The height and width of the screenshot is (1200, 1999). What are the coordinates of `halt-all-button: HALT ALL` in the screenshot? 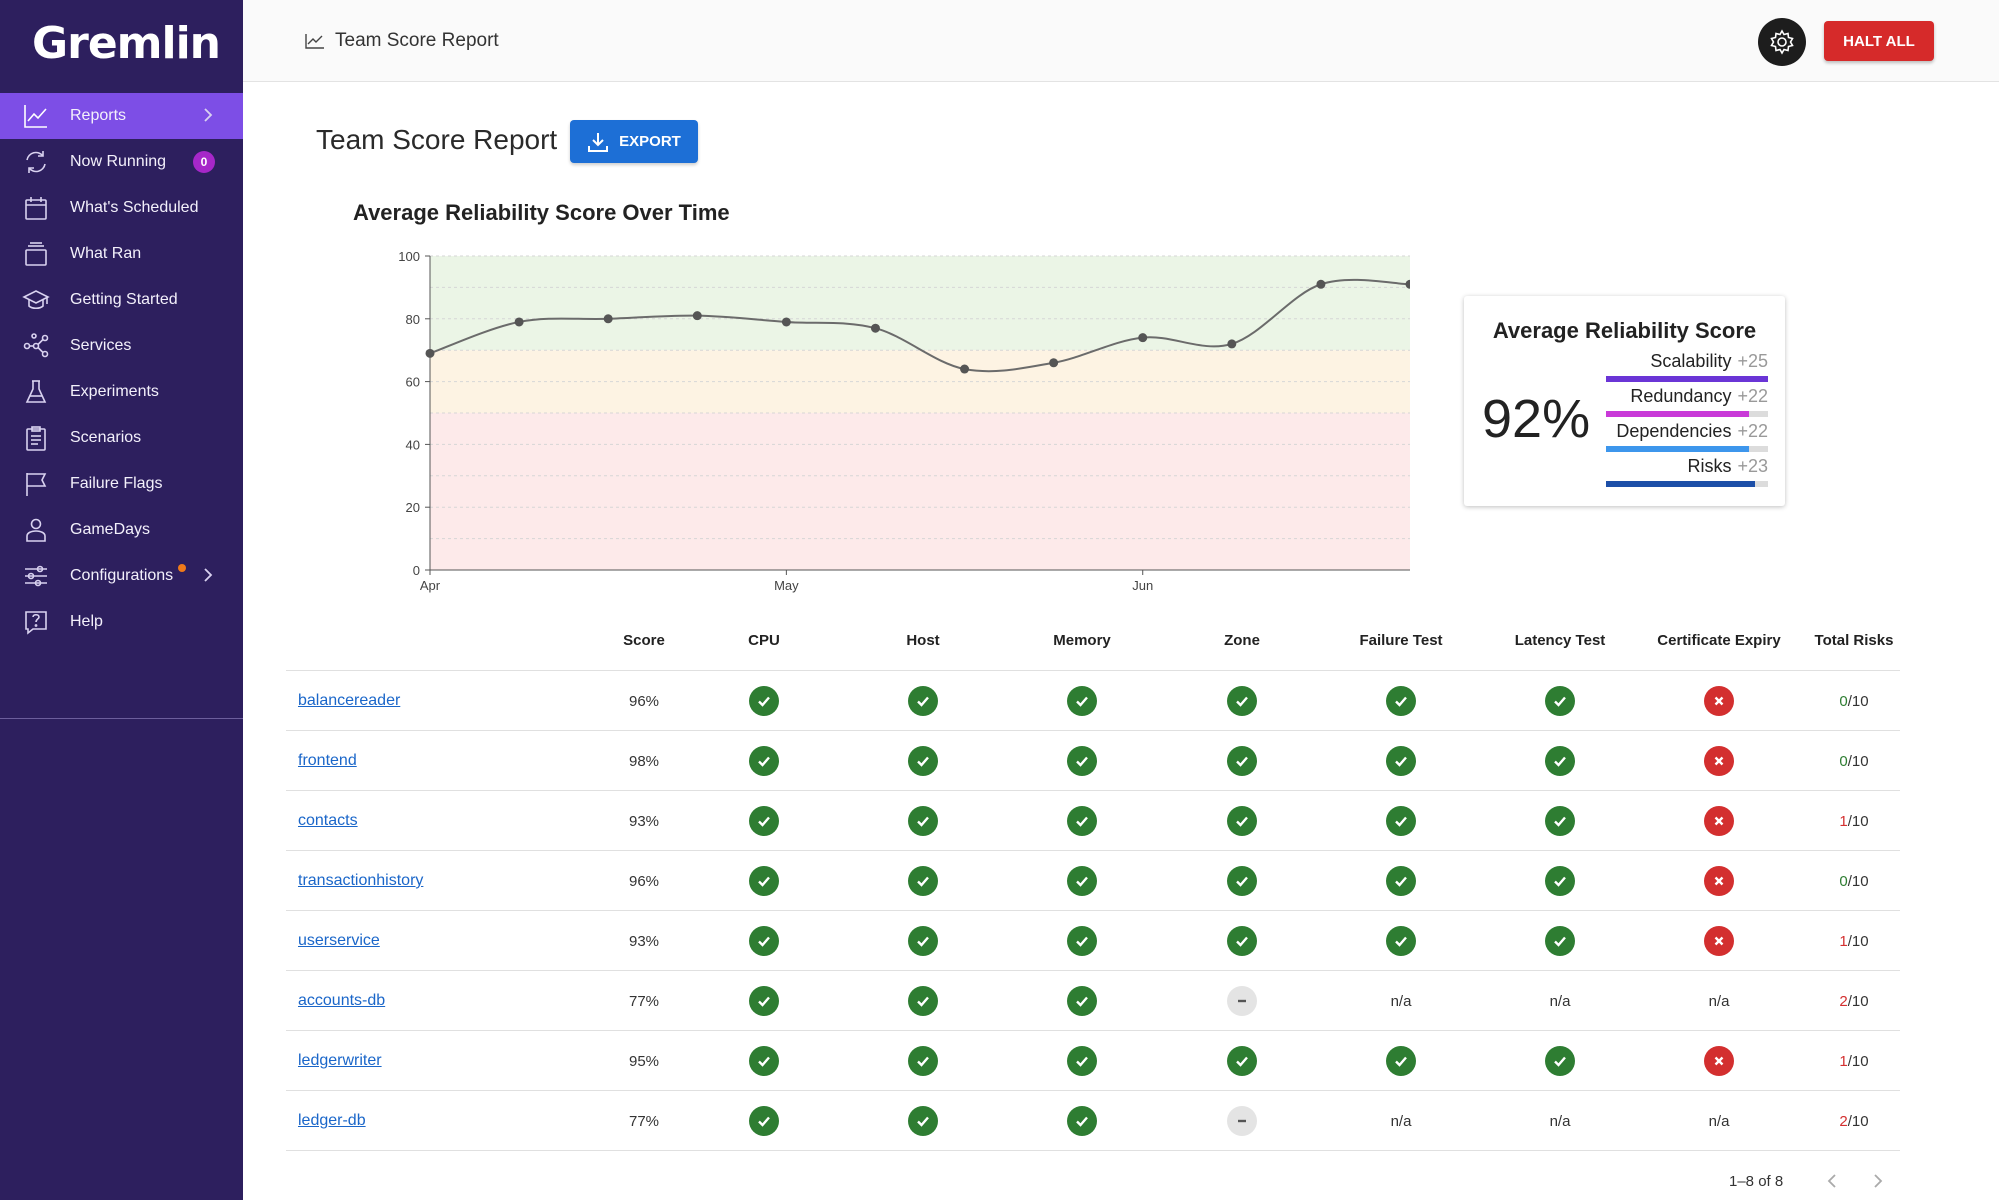 It's located at (1879, 41).